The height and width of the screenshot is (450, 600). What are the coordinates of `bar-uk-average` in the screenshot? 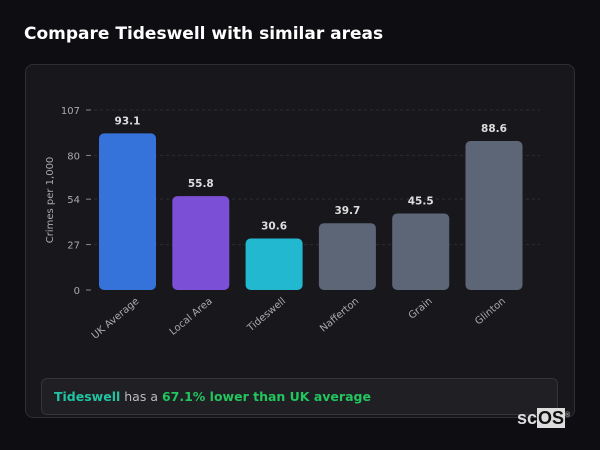 It's located at (127, 211).